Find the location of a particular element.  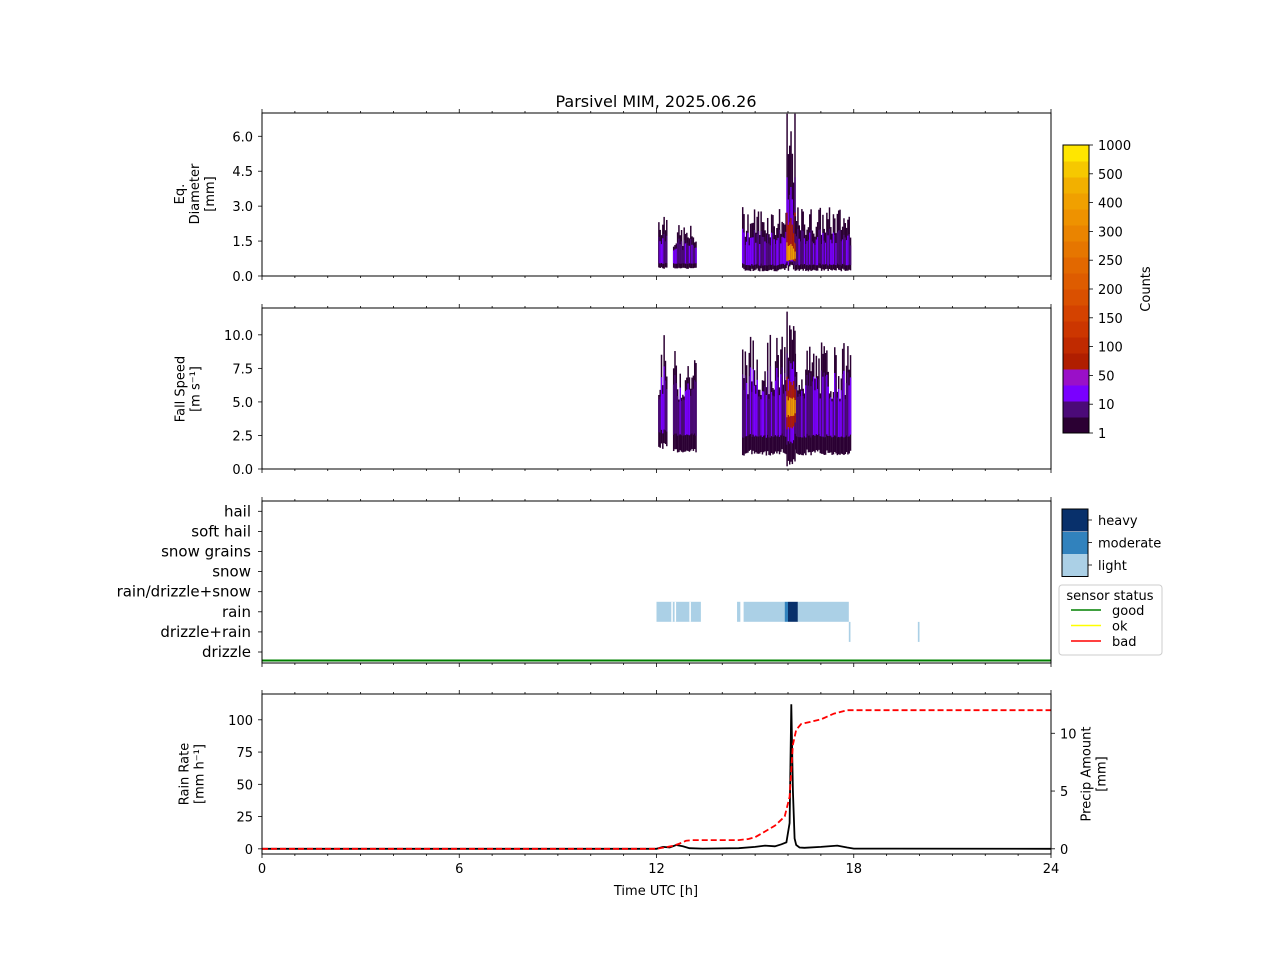

rain-rate-y-label: Rain Rate [mm h⁻¹] is located at coordinates (193, 774).